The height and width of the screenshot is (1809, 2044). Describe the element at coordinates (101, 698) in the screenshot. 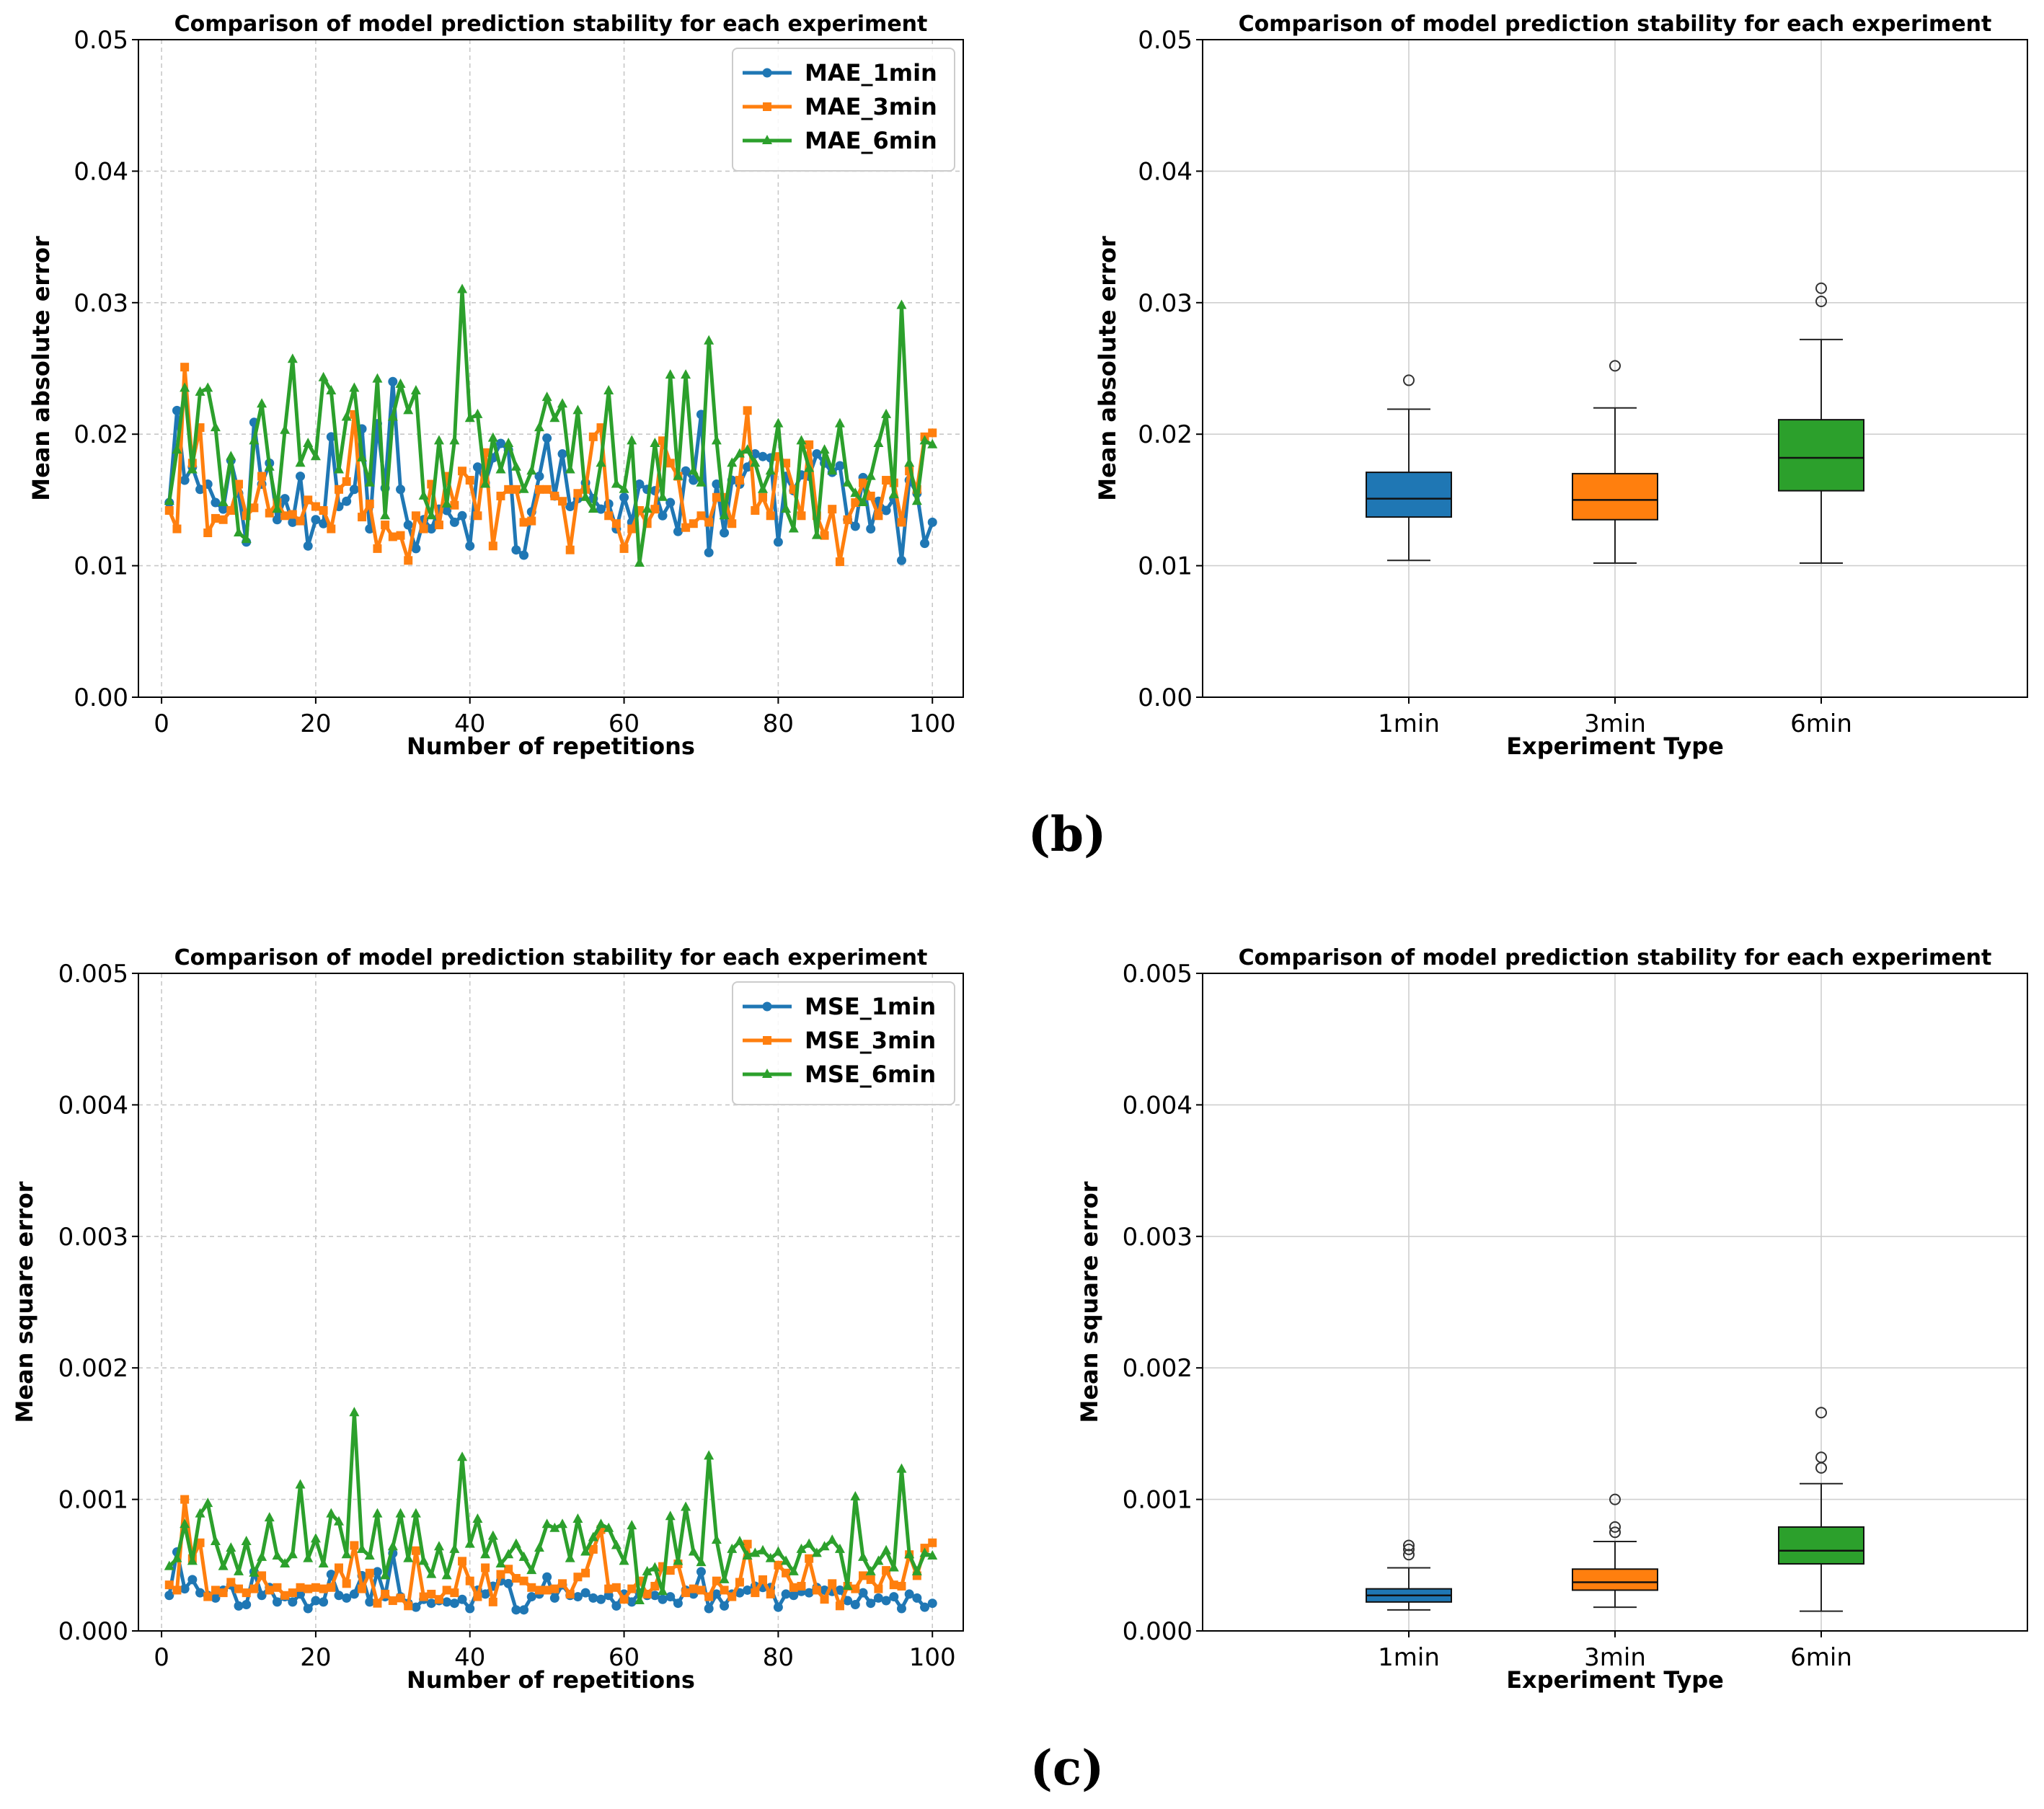

I see `y-tick-label: 0.00` at that location.